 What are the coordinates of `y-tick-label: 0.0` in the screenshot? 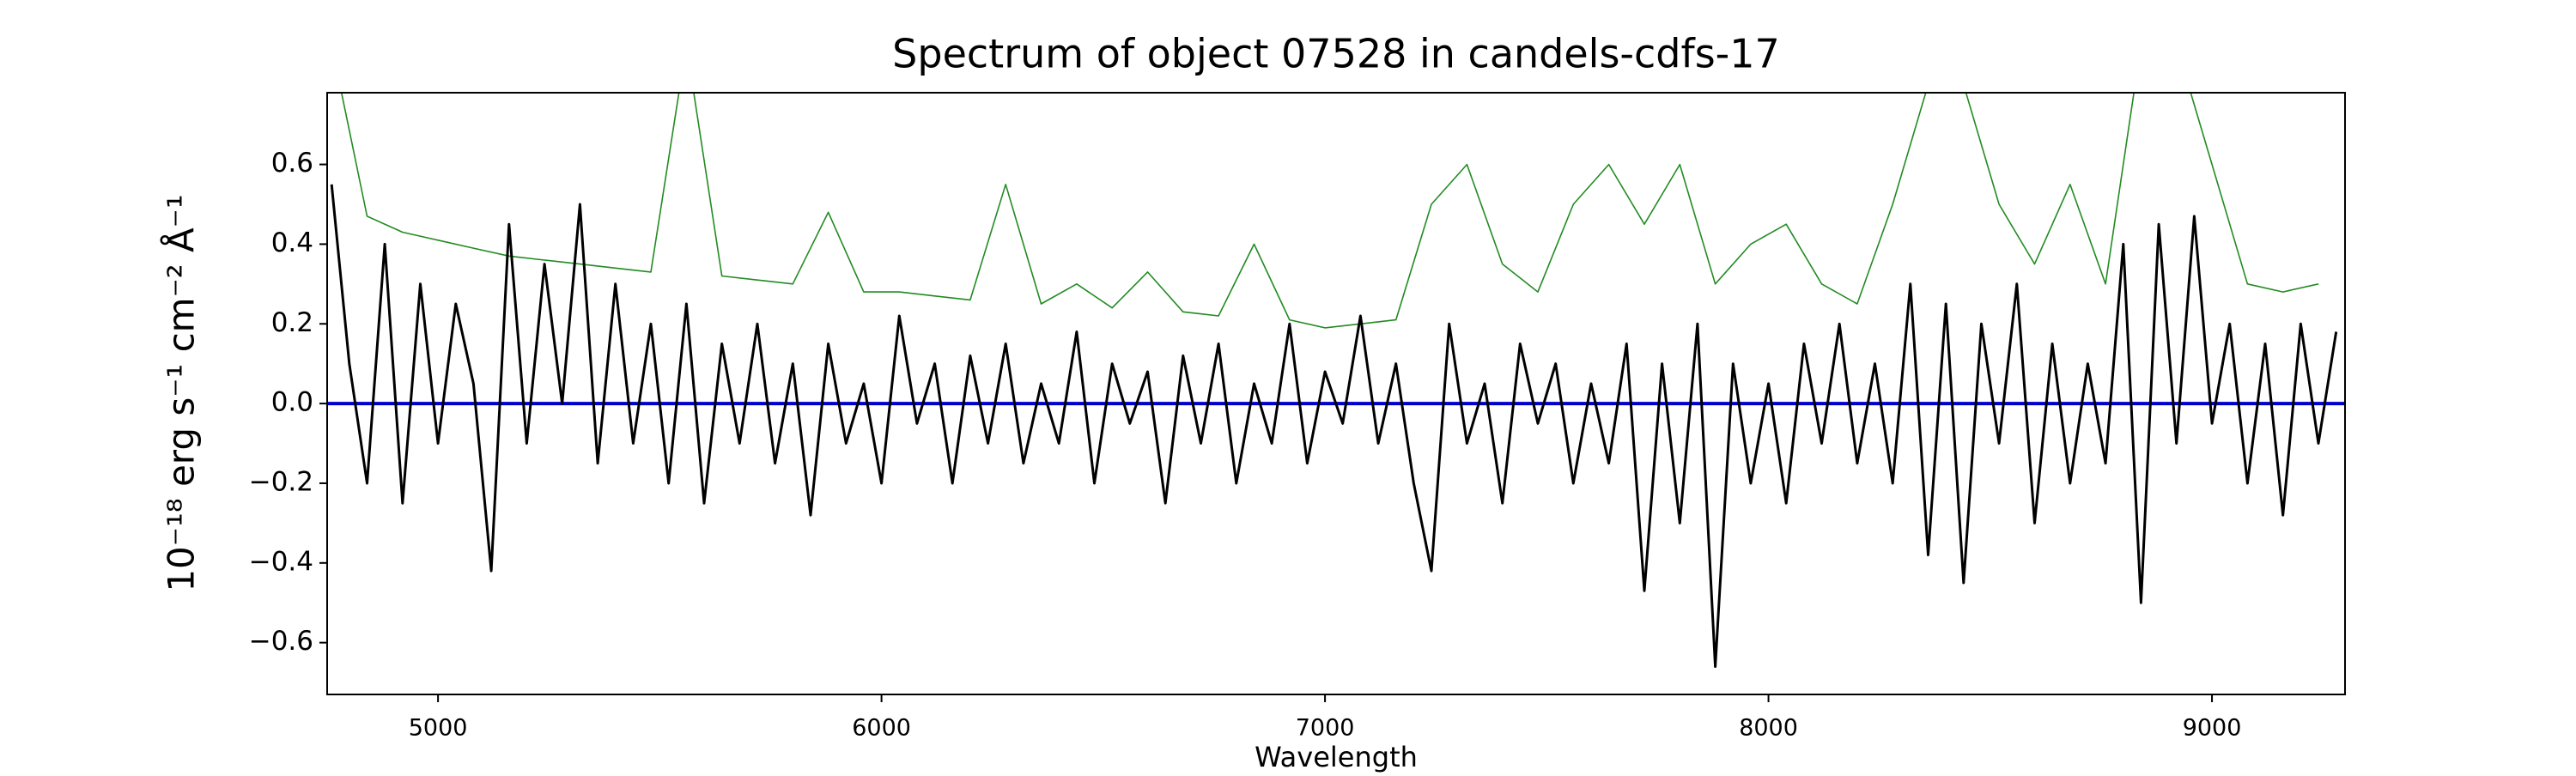 It's located at (292, 402).